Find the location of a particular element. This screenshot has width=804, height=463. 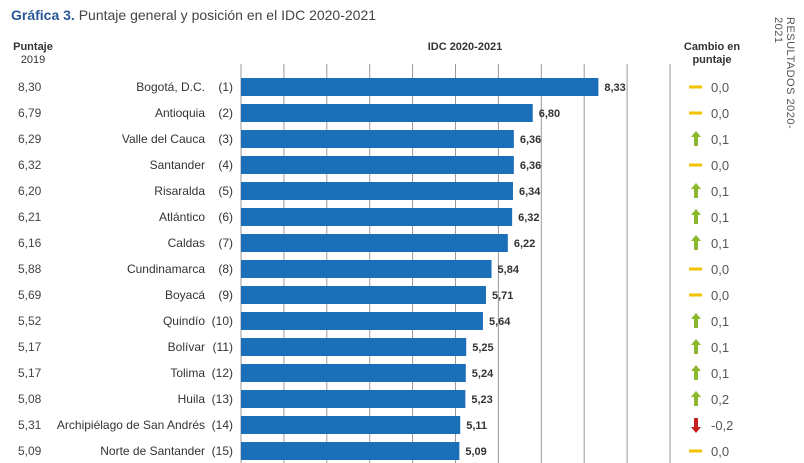

change-header: Cambio en puntaje is located at coordinates (712, 53).